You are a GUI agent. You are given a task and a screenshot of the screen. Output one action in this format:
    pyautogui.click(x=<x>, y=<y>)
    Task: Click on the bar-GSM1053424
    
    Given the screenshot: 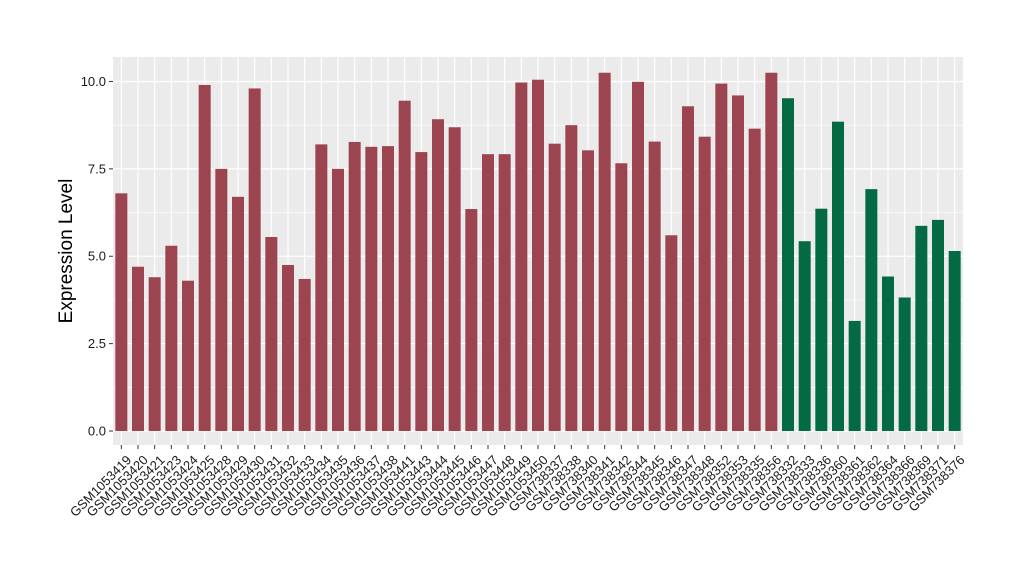 What is the action you would take?
    pyautogui.click(x=188, y=356)
    